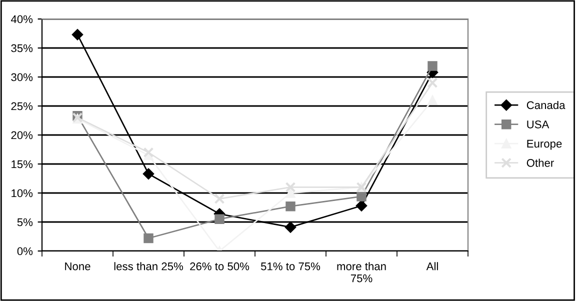 This screenshot has height=301, width=576. I want to click on legend-label: Other, so click(540, 162).